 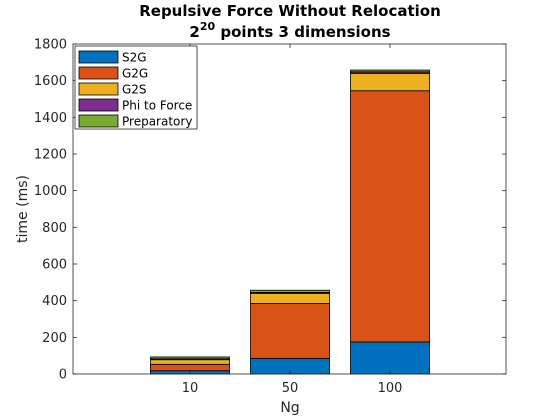 I want to click on legend: S2G G2G G2S Phi to Force Preparatory, so click(x=136, y=87).